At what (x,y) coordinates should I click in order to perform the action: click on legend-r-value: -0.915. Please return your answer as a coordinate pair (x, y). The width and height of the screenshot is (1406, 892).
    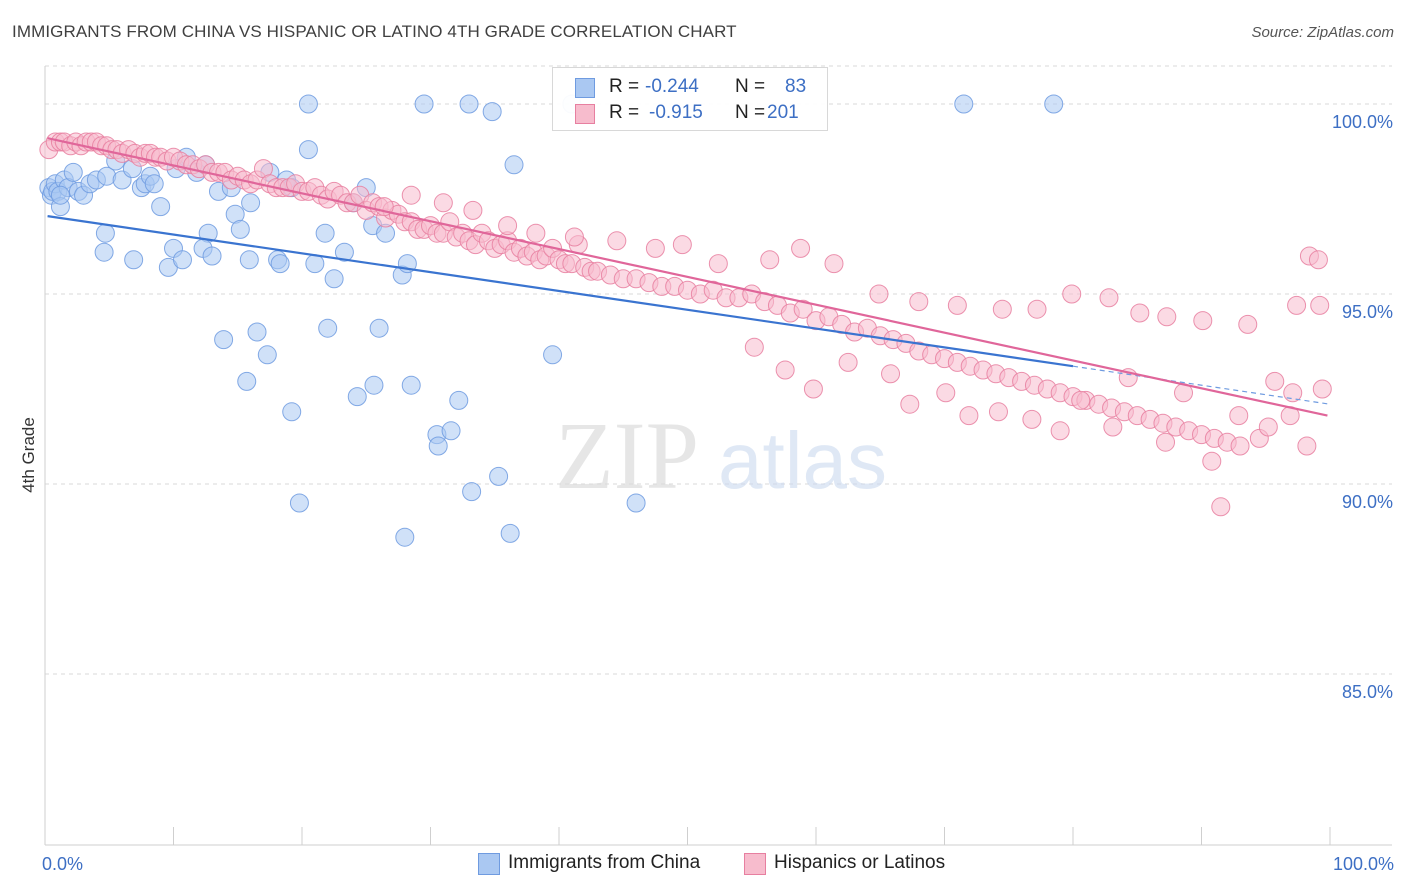
    Looking at the image, I should click on (676, 112).